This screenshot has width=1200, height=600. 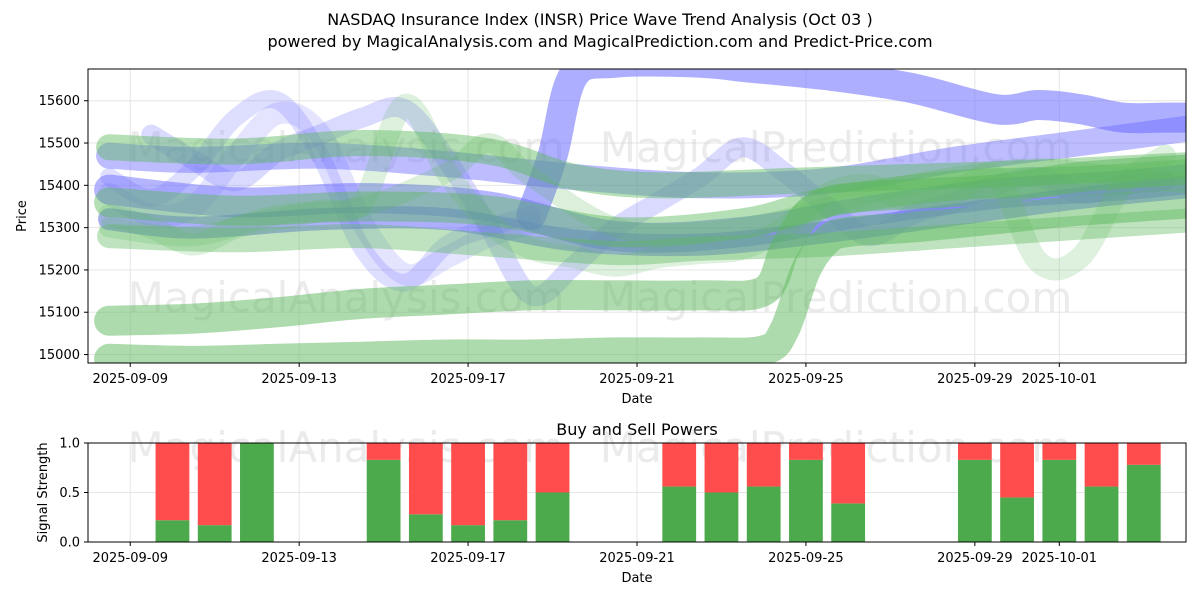 I want to click on y-tick-label: 15500, so click(x=59, y=144).